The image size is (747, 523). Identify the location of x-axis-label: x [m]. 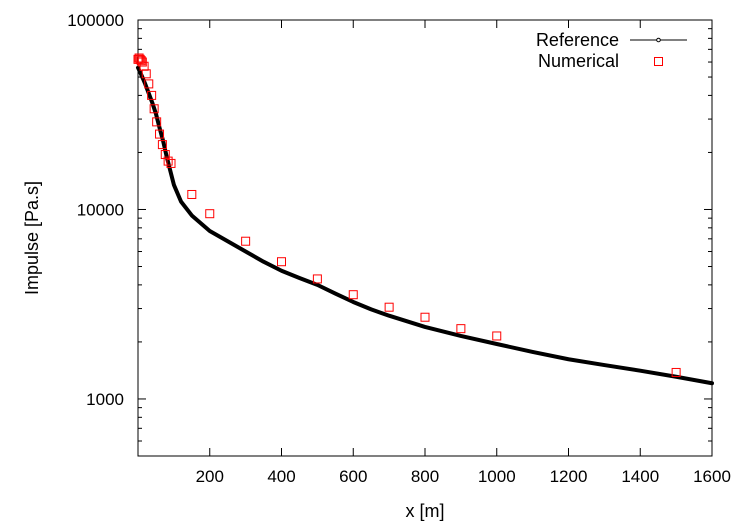
(425, 511).